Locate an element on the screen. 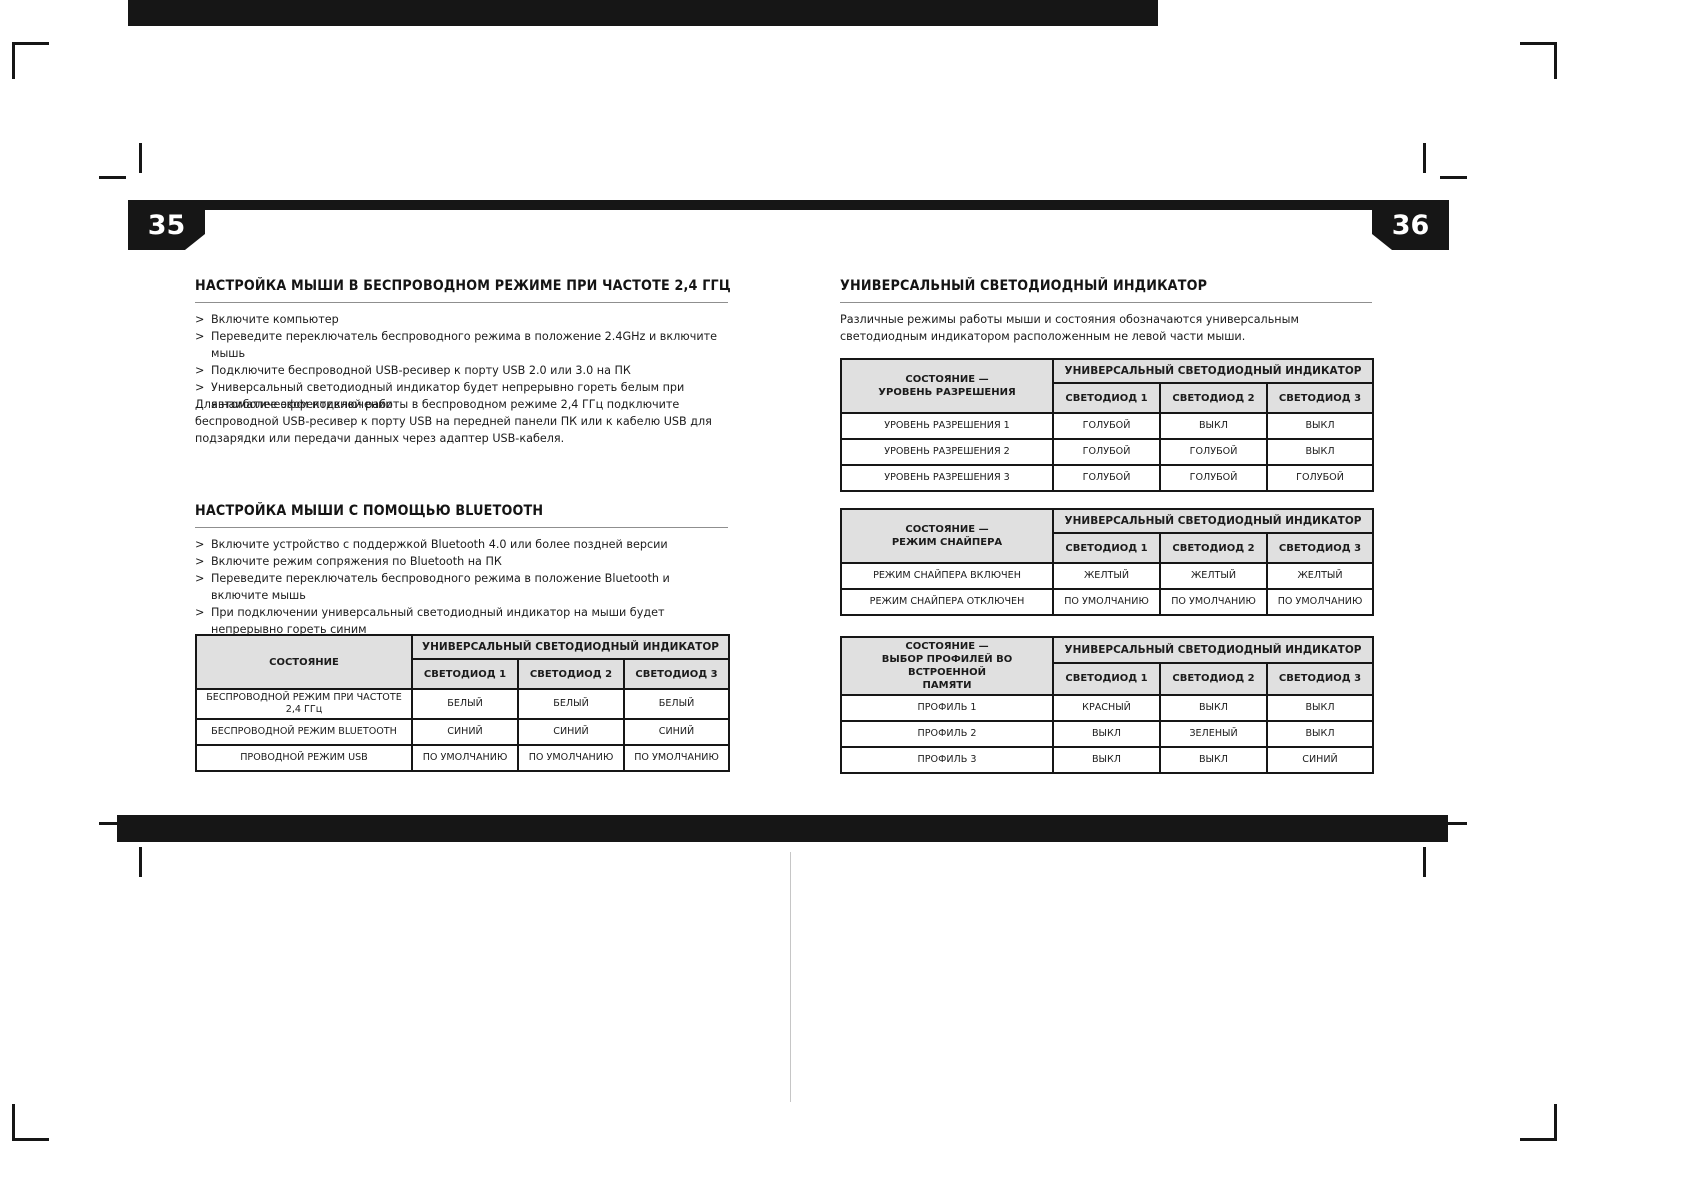 This screenshot has width=1684, height=1190. table-row: ПРОФИЛЬ 1 КРАСНЫЙ ВЫКЛ ВЫКЛ is located at coordinates (1107, 708).